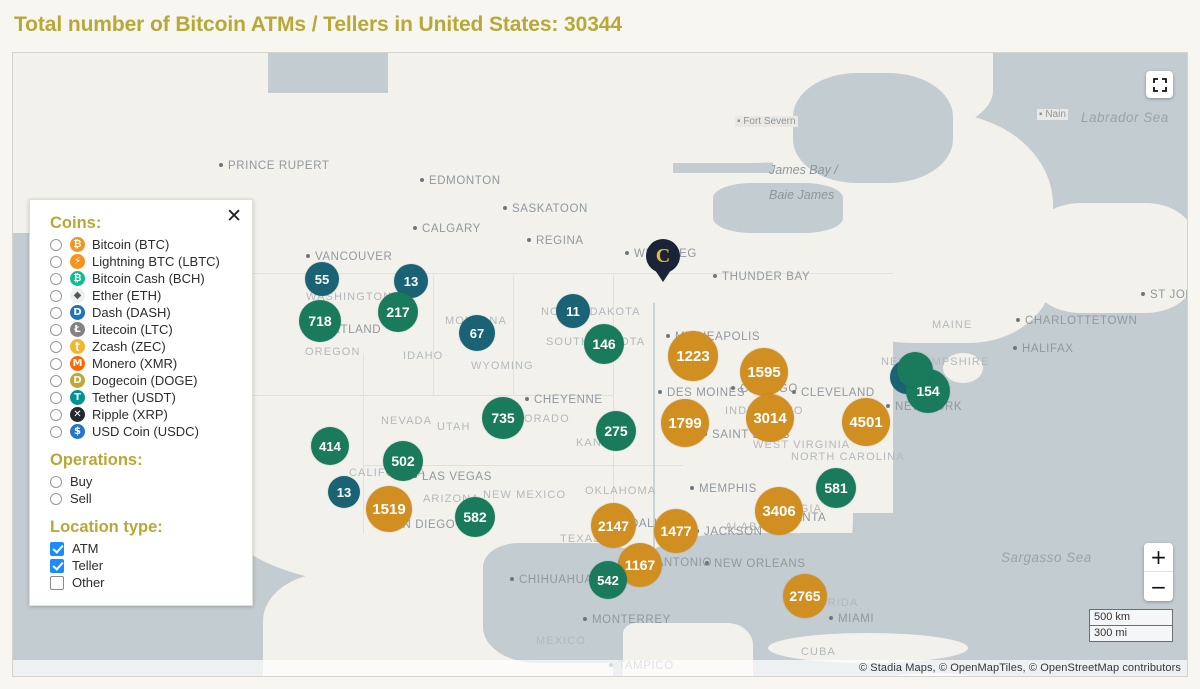 The height and width of the screenshot is (689, 1200). I want to click on coin-filter-row: ◆ Ether (ETH), so click(141, 295).